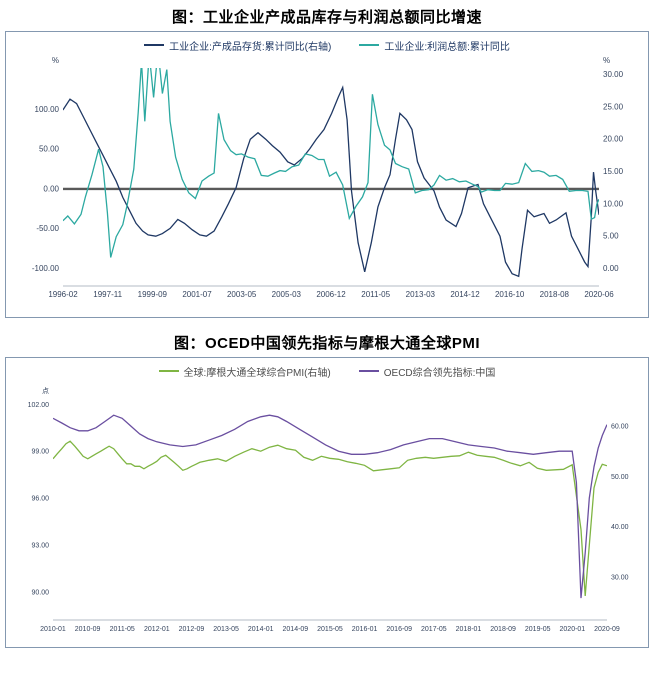 The height and width of the screenshot is (686, 654). I want to click on left-axis-tick-label: 93.00, so click(40, 545).